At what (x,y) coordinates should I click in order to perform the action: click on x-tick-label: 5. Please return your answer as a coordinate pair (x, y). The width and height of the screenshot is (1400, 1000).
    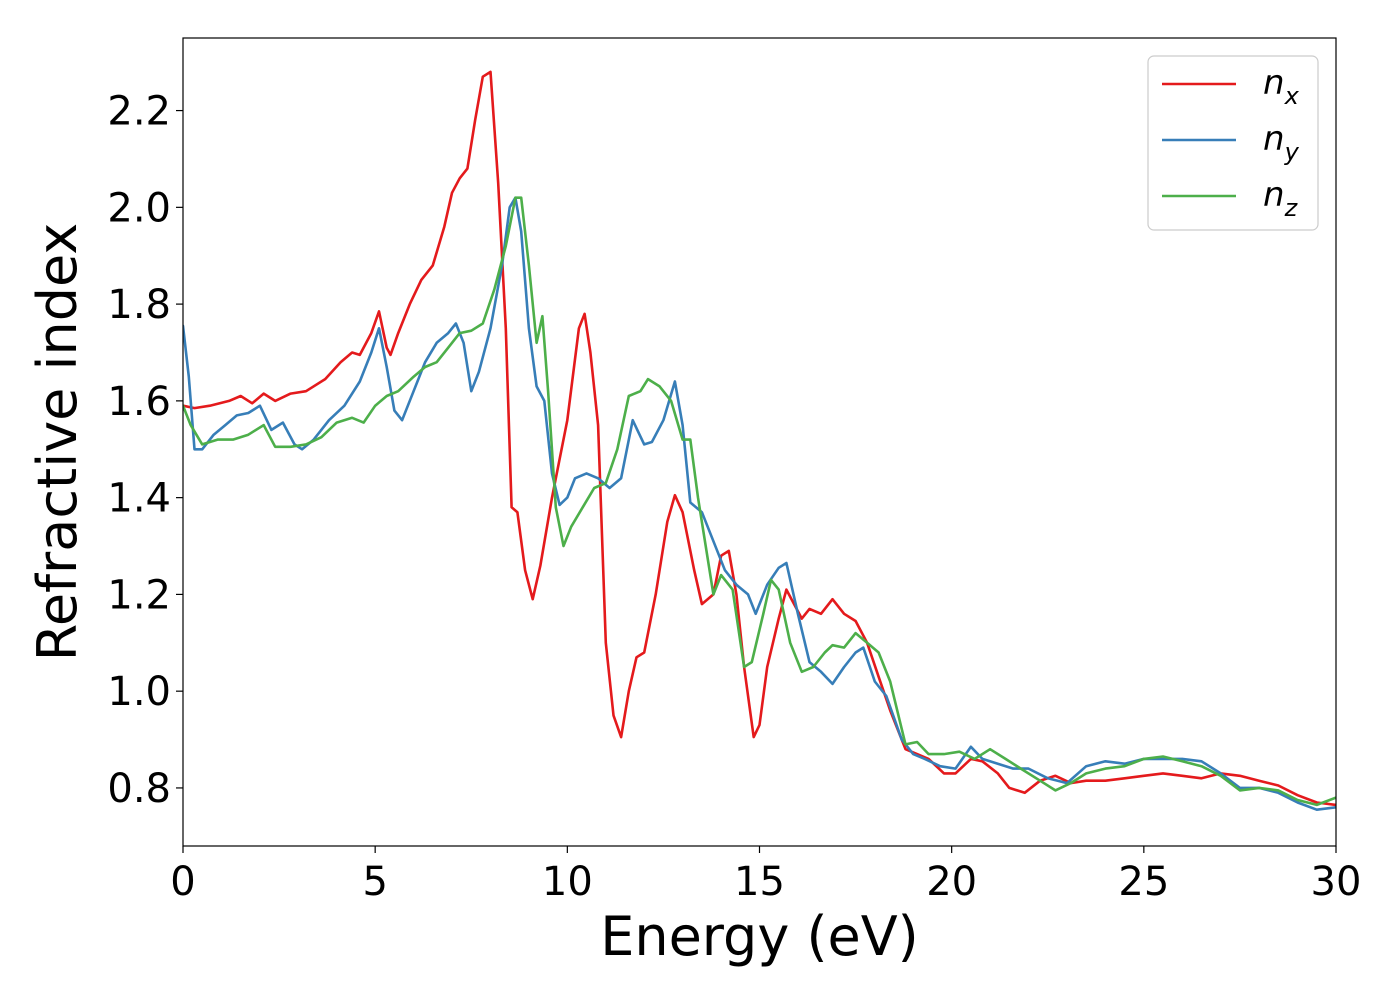
    Looking at the image, I should click on (374, 882).